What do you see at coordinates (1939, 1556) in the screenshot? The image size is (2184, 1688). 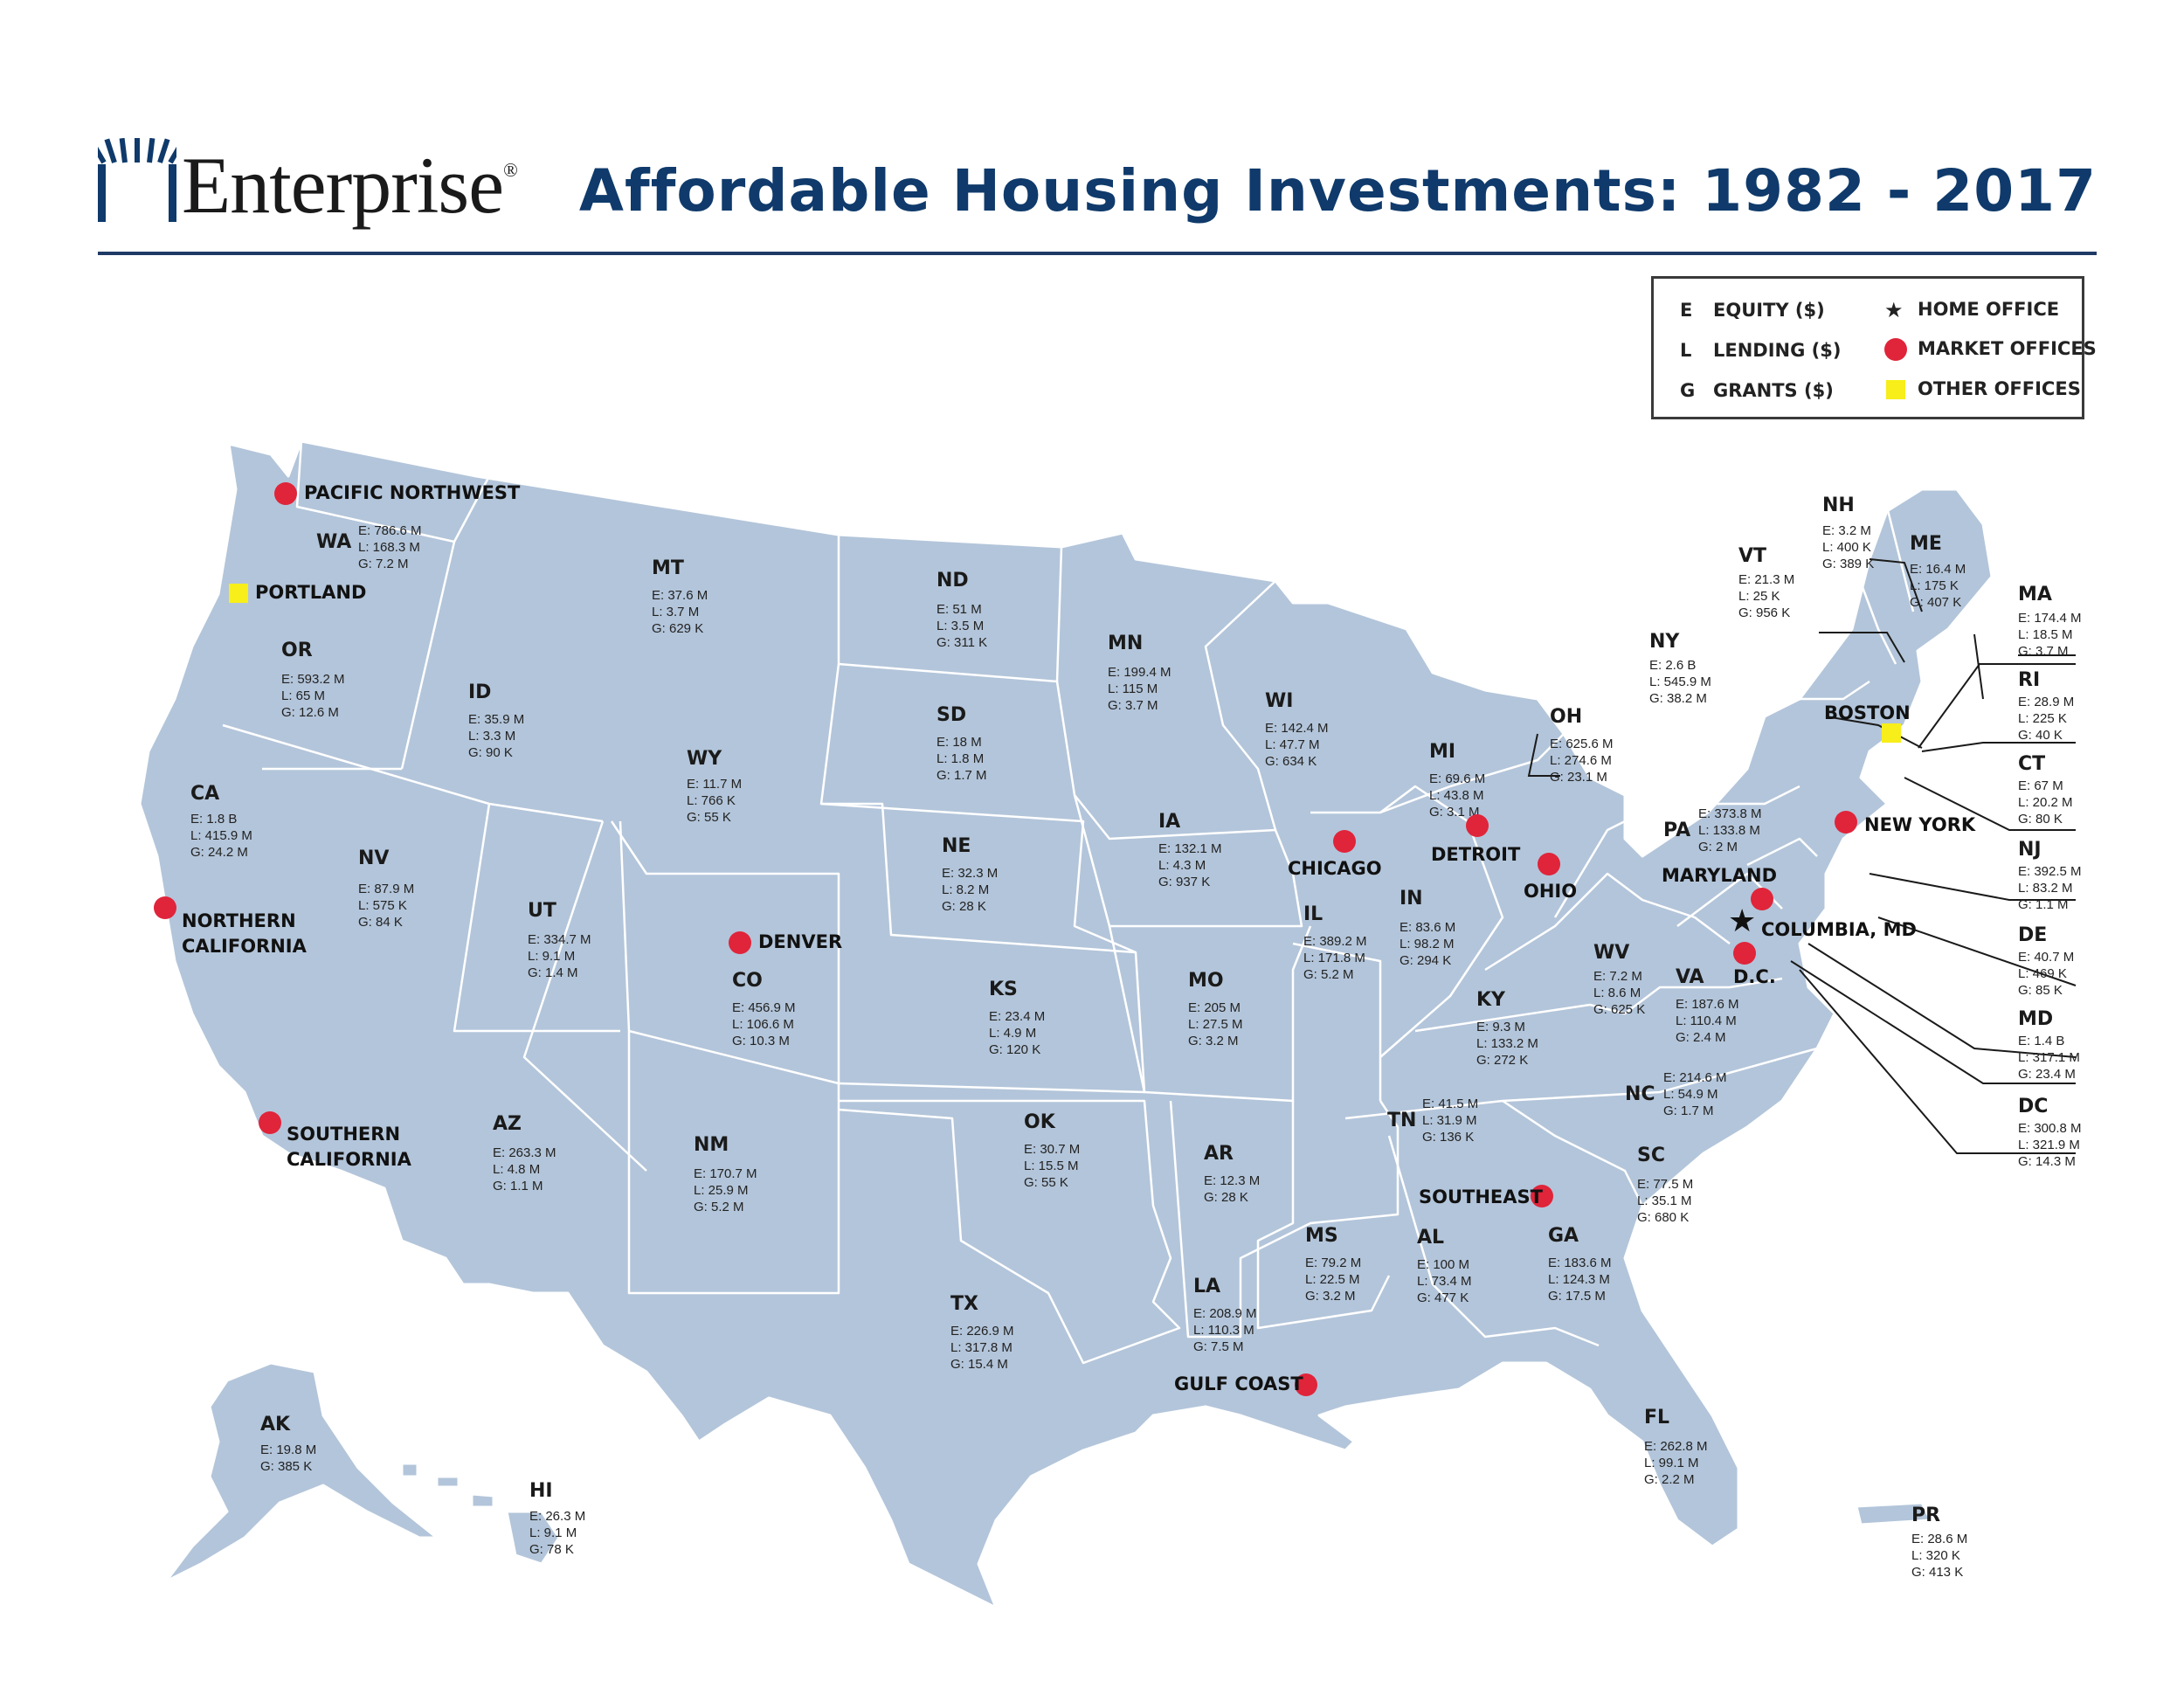 I see `state-values-pr: E: 28.6 M L: 320 K G: 413 K` at bounding box center [1939, 1556].